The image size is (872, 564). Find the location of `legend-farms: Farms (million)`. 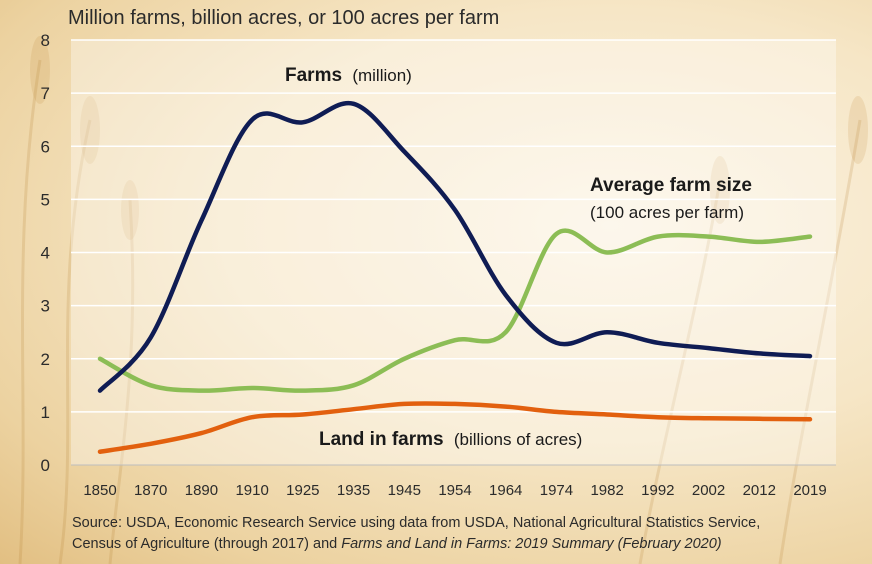

legend-farms: Farms (million) is located at coordinates (348, 75).